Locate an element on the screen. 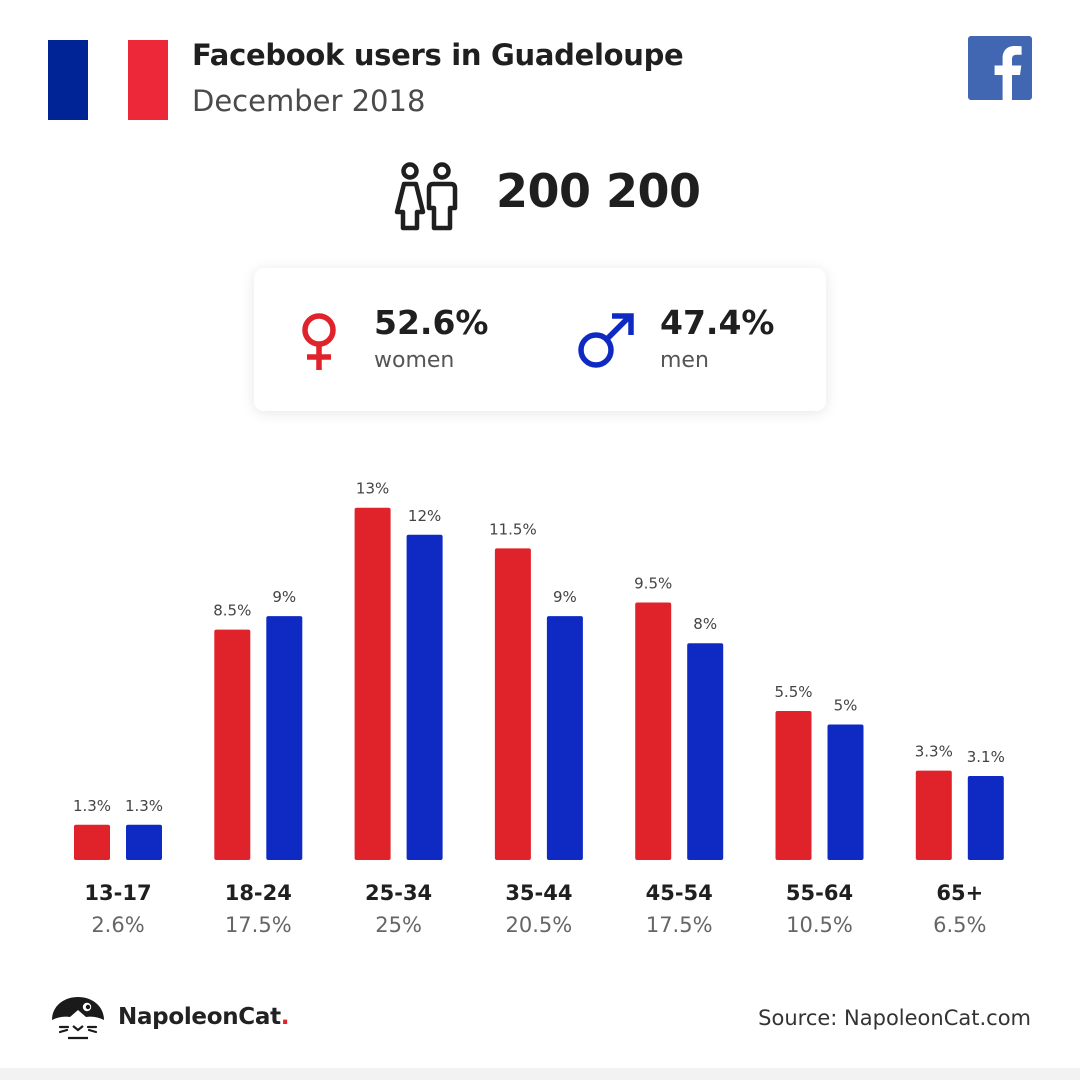 Image resolution: width=1080 pixels, height=1080 pixels. page-title: Facebook users in Guadeloupe is located at coordinates (438, 55).